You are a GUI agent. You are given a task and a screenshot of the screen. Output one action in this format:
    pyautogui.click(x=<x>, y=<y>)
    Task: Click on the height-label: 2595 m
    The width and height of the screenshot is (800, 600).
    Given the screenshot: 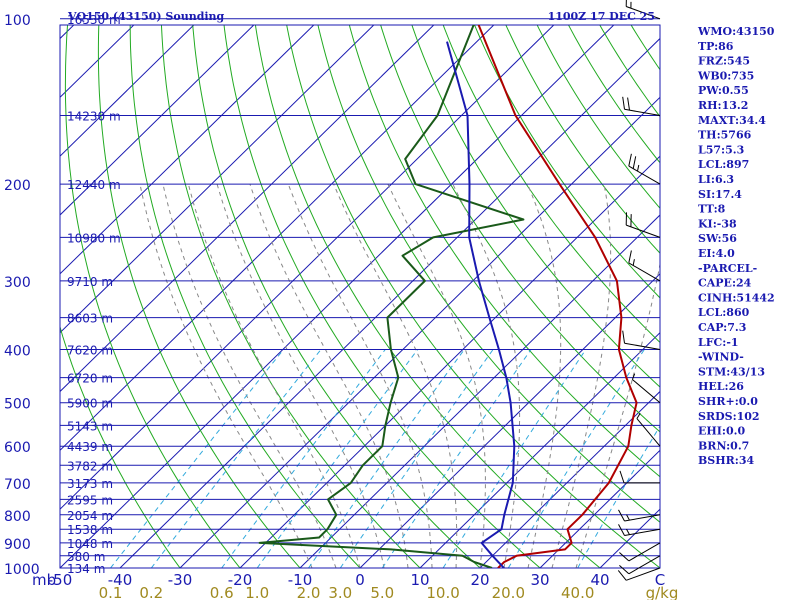 What is the action you would take?
    pyautogui.click(x=90, y=500)
    